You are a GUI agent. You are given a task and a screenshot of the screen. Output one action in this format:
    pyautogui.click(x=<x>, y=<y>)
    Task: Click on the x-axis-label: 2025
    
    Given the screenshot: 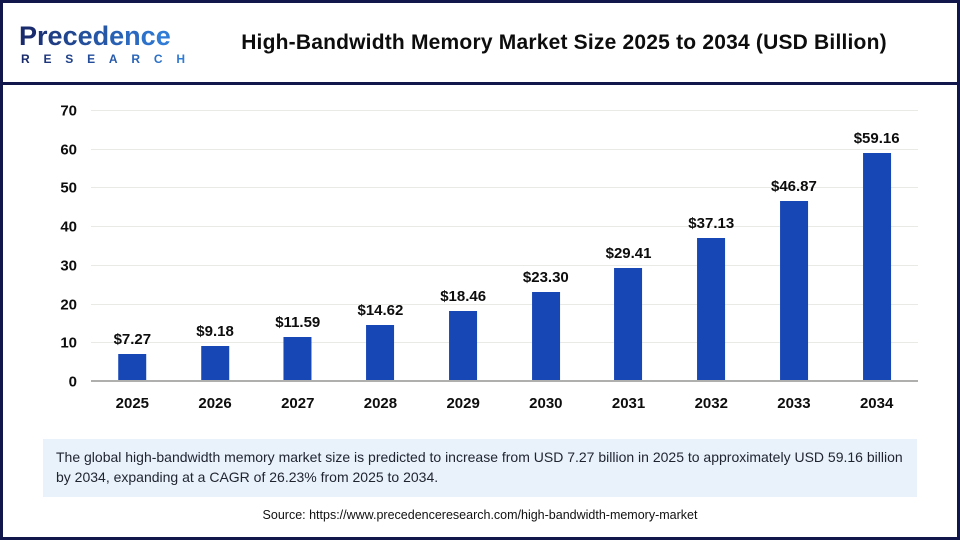 What is the action you would take?
    pyautogui.click(x=132, y=403)
    